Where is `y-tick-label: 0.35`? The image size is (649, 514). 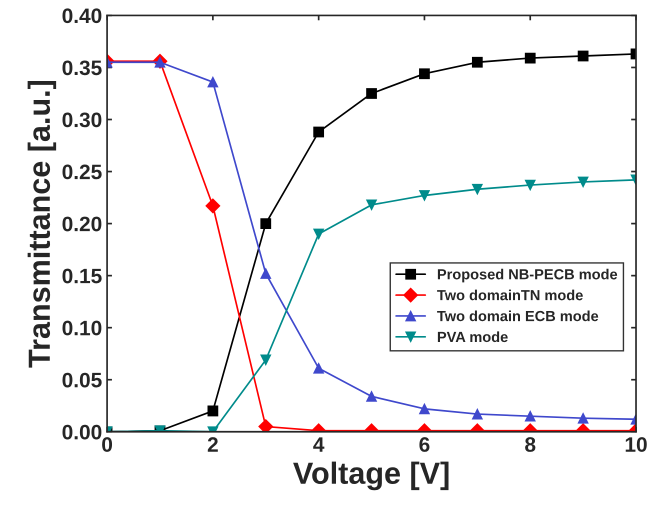 y-tick-label: 0.35 is located at coordinates (82, 68).